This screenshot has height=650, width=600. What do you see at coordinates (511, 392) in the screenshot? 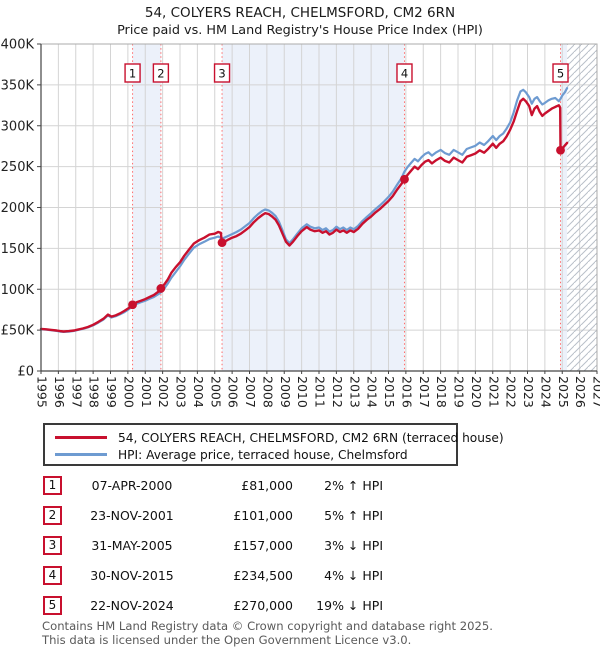
I see `x-axis-label: 2022` at bounding box center [511, 392].